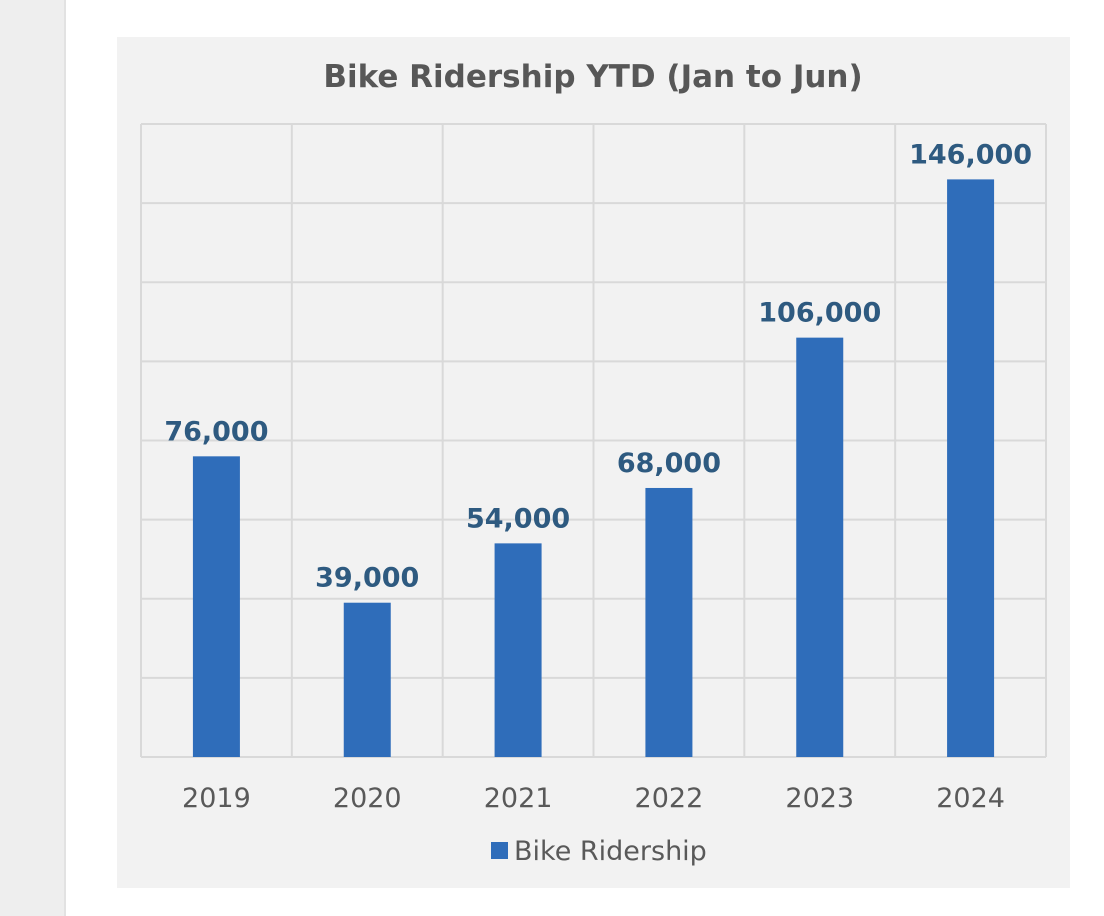 The height and width of the screenshot is (916, 1104). Describe the element at coordinates (518, 518) in the screenshot. I see `data-label-2021: 54,000` at that location.